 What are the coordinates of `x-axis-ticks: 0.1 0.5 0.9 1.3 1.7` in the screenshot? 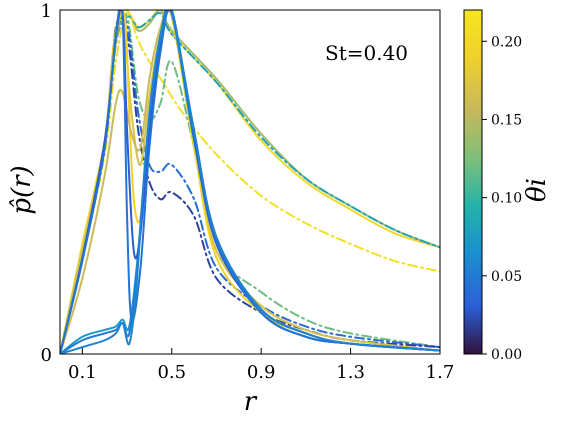 It's located at (261, 365).